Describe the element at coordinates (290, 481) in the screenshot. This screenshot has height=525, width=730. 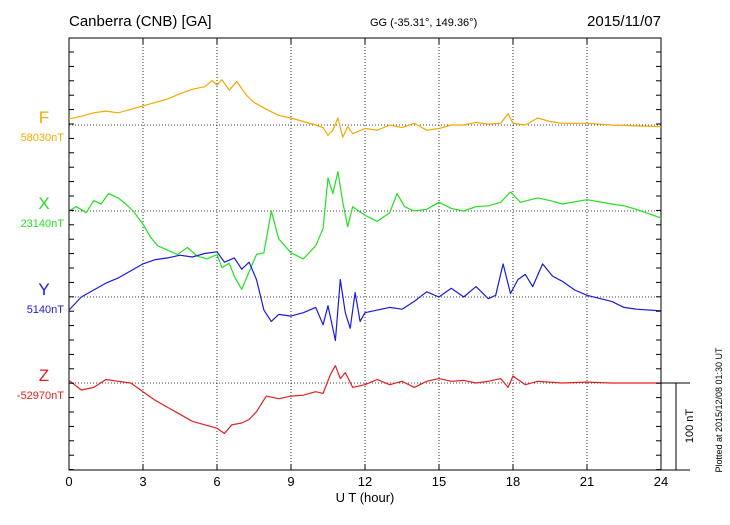
I see `x-tick-label: 9` at that location.